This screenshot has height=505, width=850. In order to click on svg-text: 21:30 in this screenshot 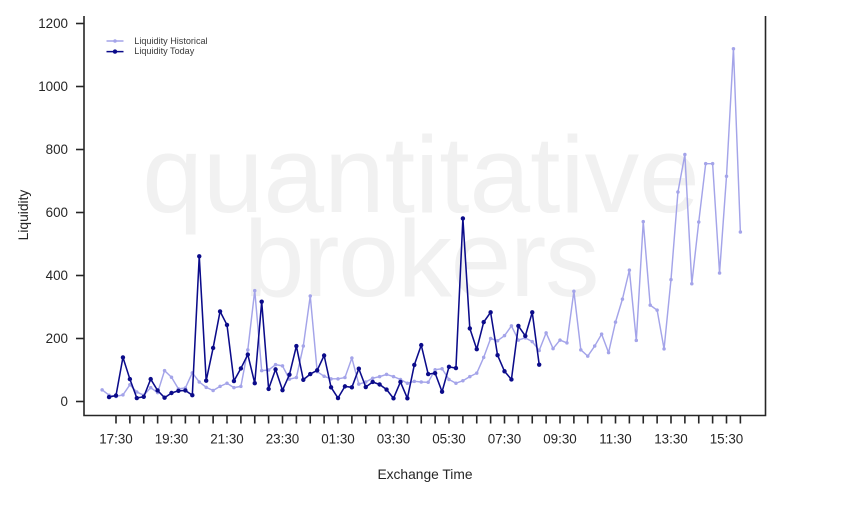, I will do `click(227, 439)`.